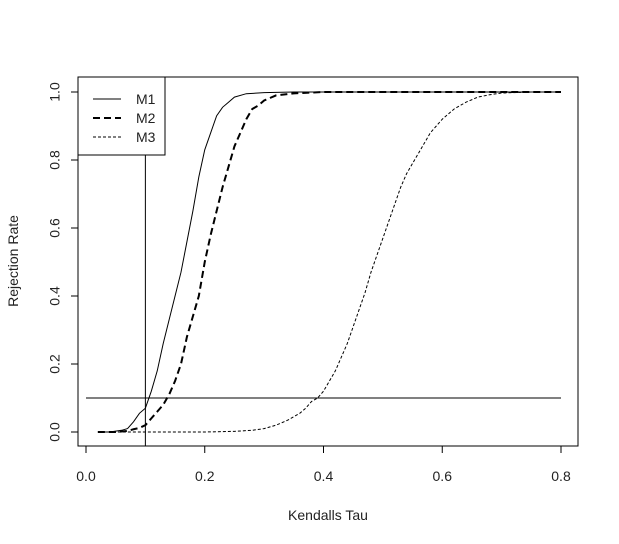 The image size is (619, 544). I want to click on x-tick-label: 0.8, so click(561, 476).